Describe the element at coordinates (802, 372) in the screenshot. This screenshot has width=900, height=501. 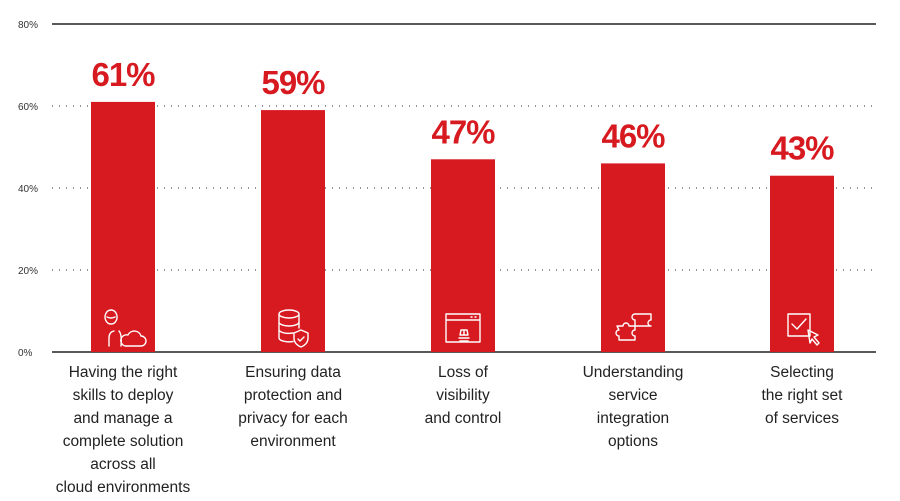
I see `x-tick-label-line: Selecting` at that location.